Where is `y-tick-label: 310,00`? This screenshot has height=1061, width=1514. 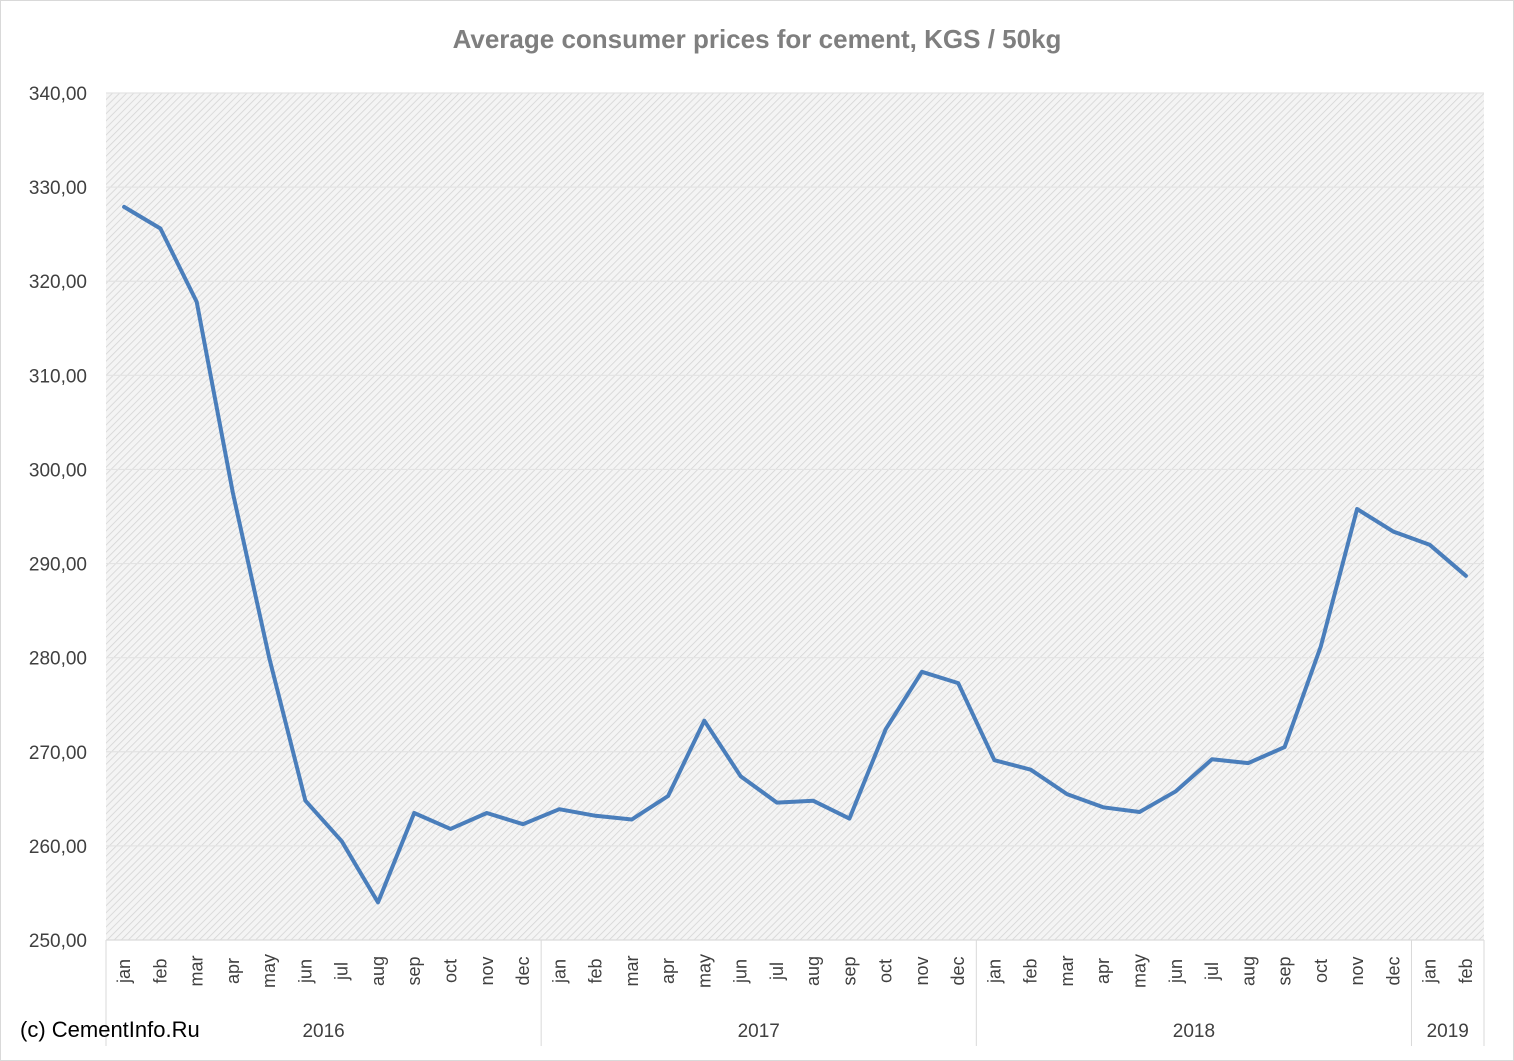
y-tick-label: 310,00 is located at coordinates (58, 376).